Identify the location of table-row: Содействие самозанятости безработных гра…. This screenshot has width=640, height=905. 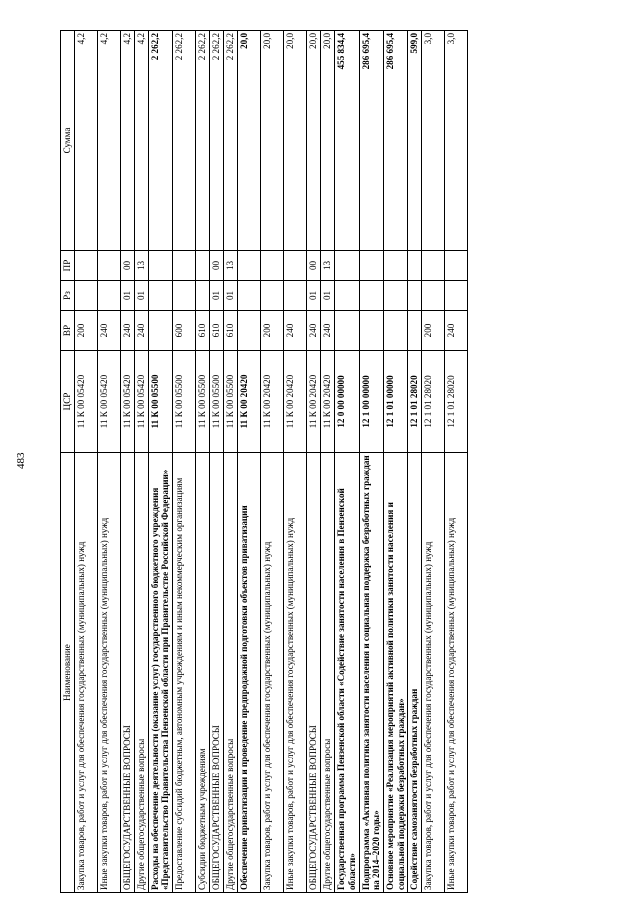
(414, 461).